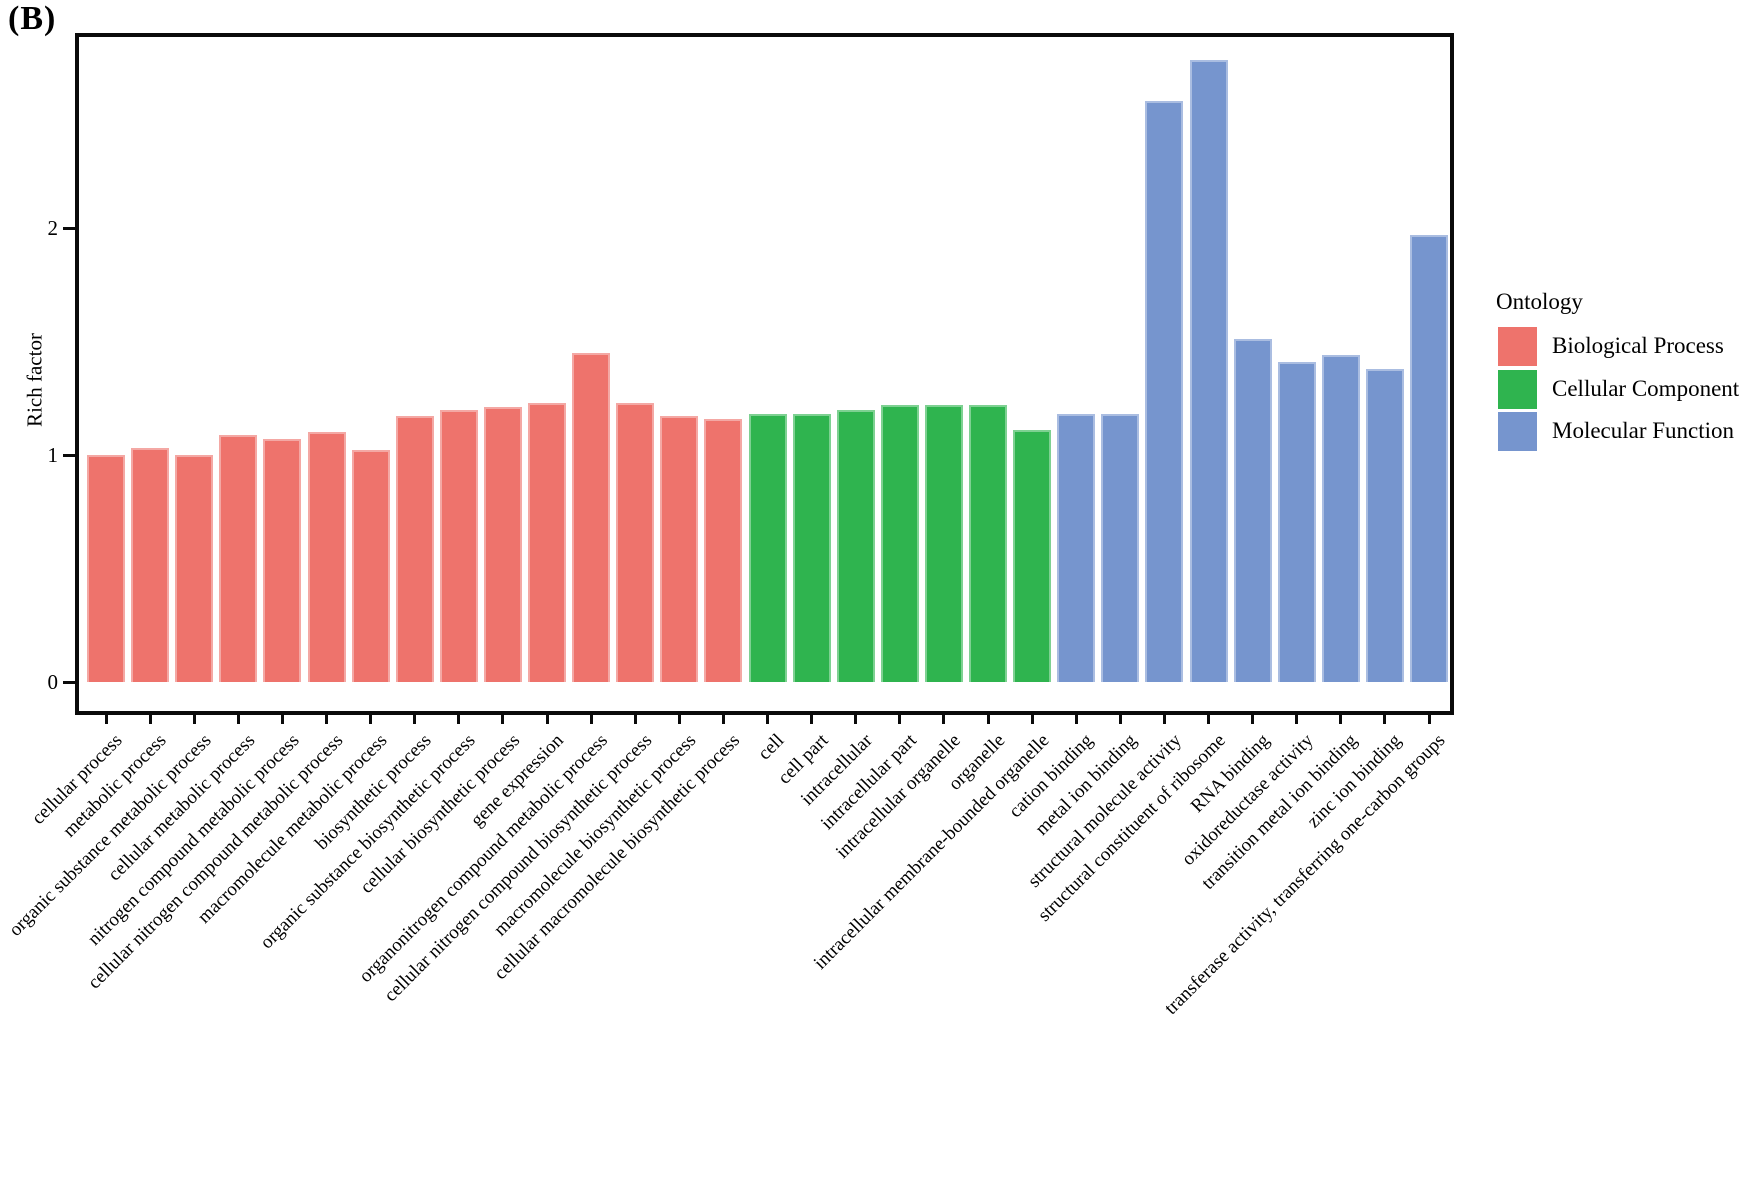  What do you see at coordinates (723, 550) in the screenshot?
I see `bar-cellular-macromolecule-biosynthetic-process` at bounding box center [723, 550].